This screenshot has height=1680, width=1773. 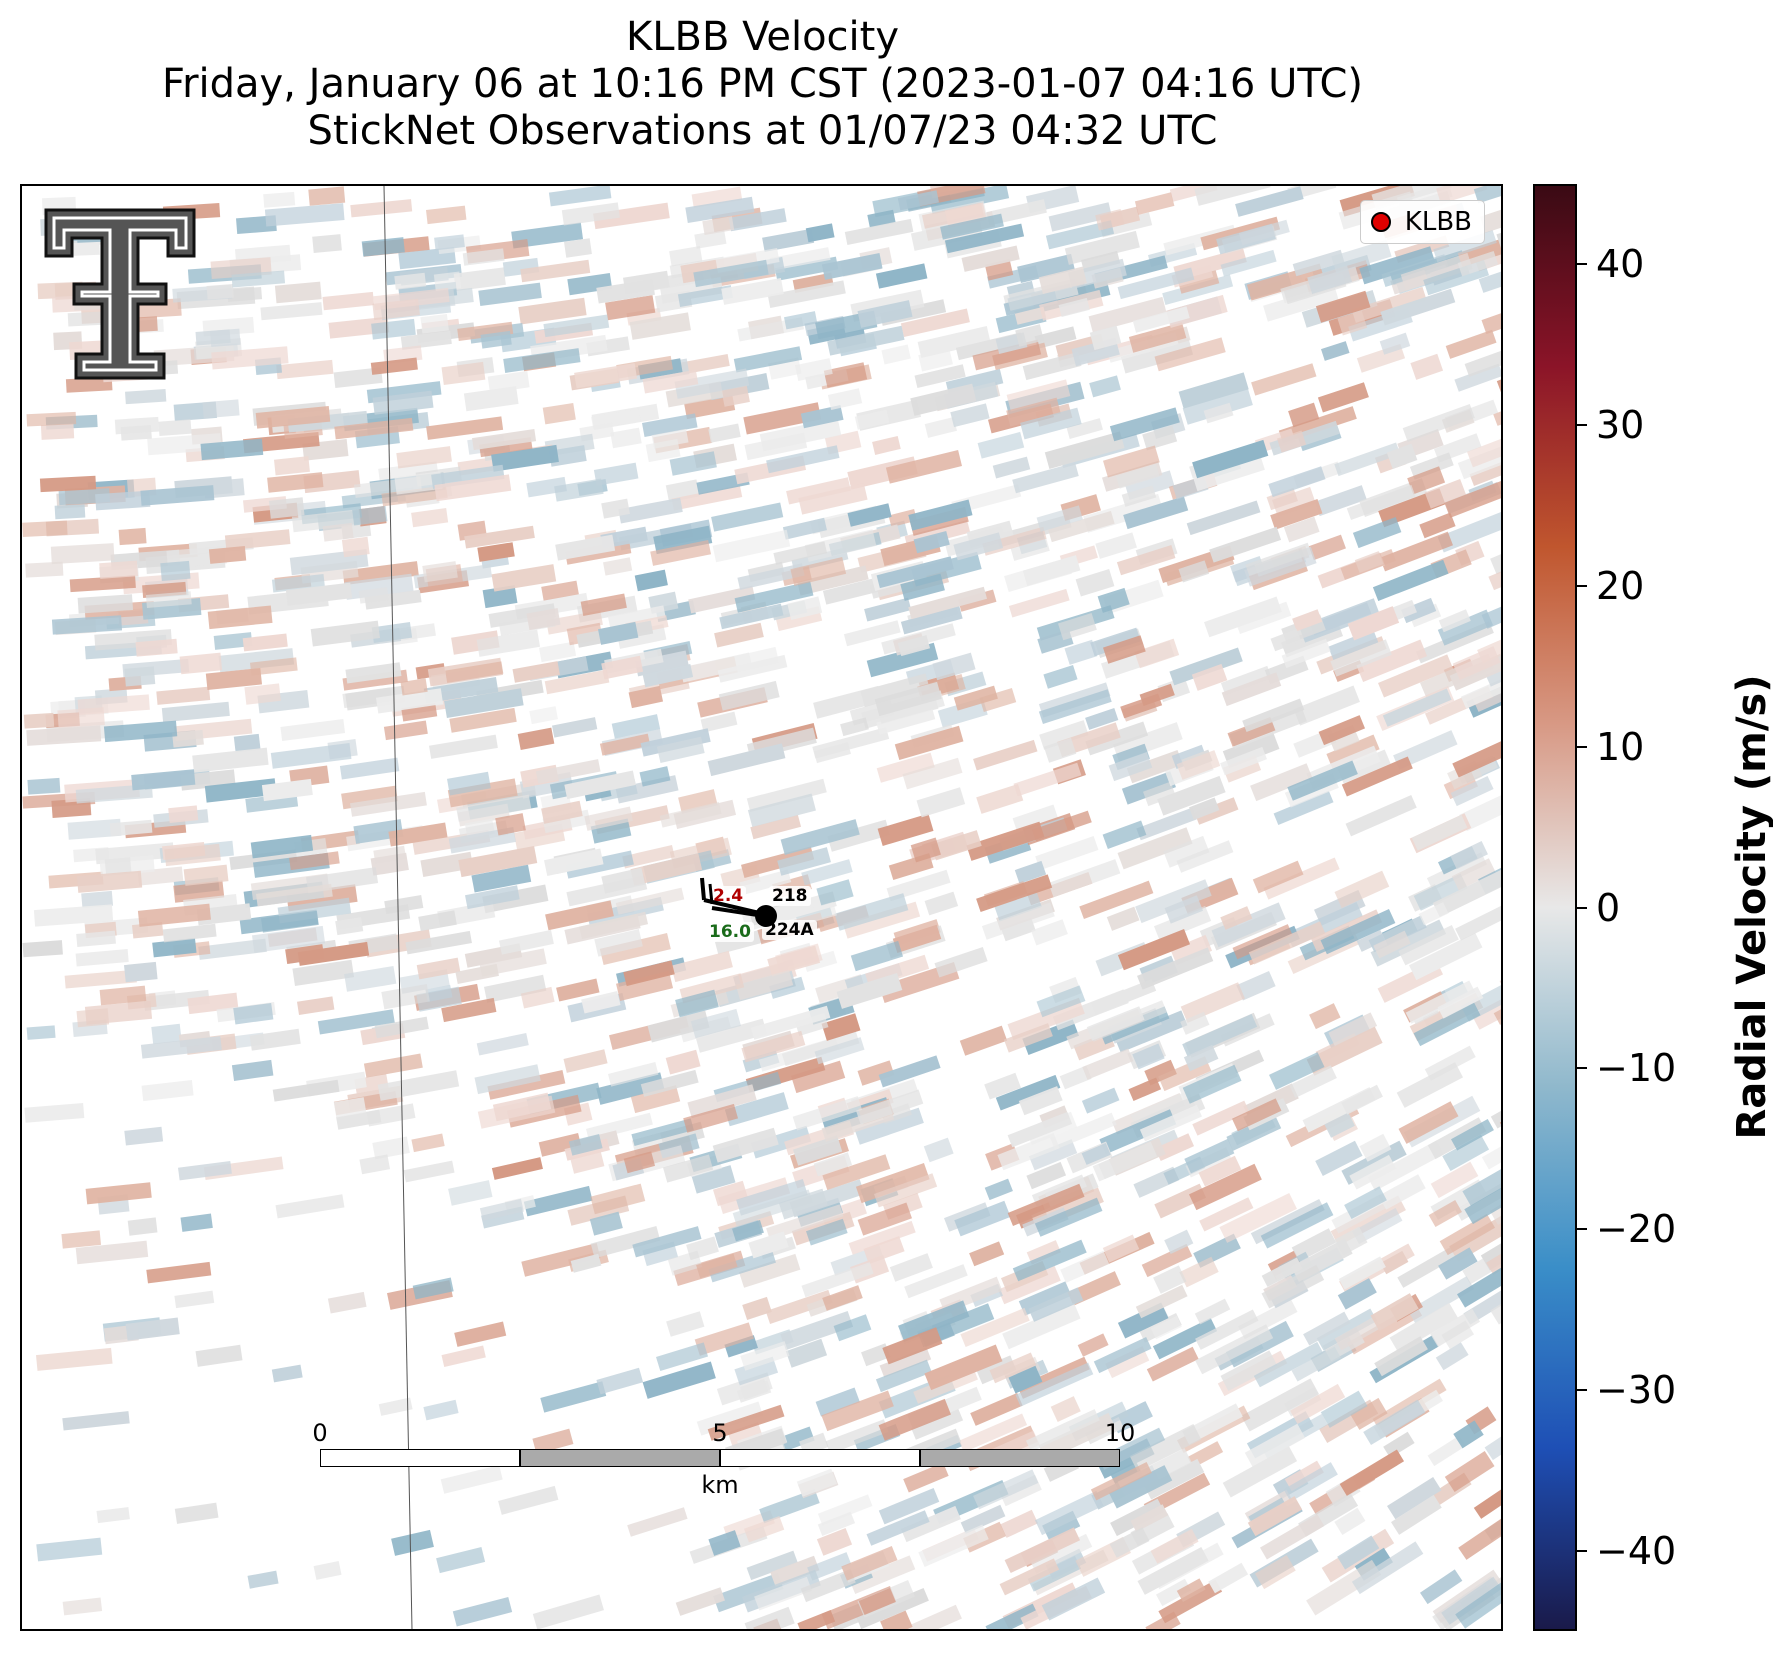 I want to click on colorbar-tick-label: 0, so click(x=1608, y=907).